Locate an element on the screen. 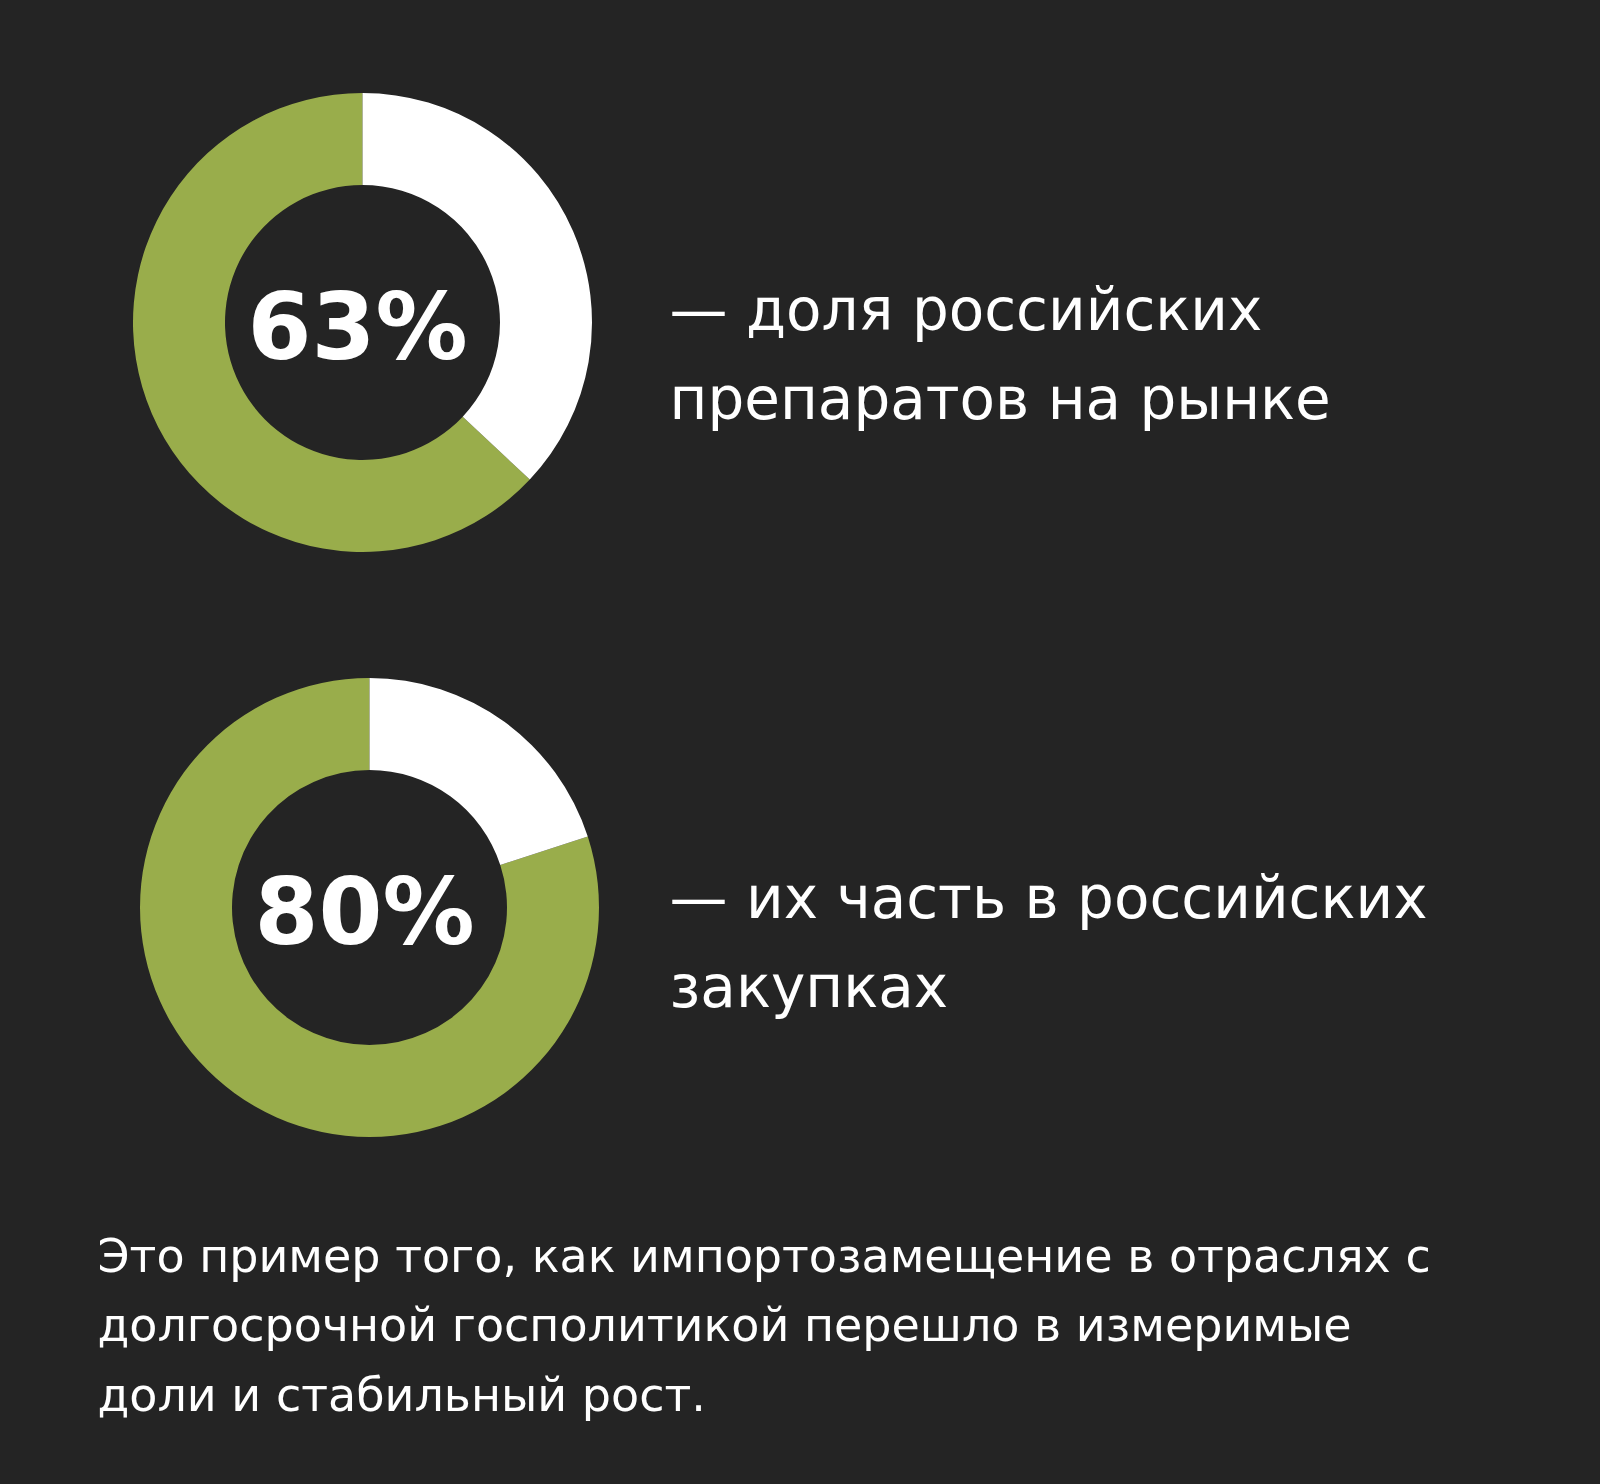 The height and width of the screenshot is (1484, 1600). text: — их часть в российских закупках is located at coordinates (1048, 942).